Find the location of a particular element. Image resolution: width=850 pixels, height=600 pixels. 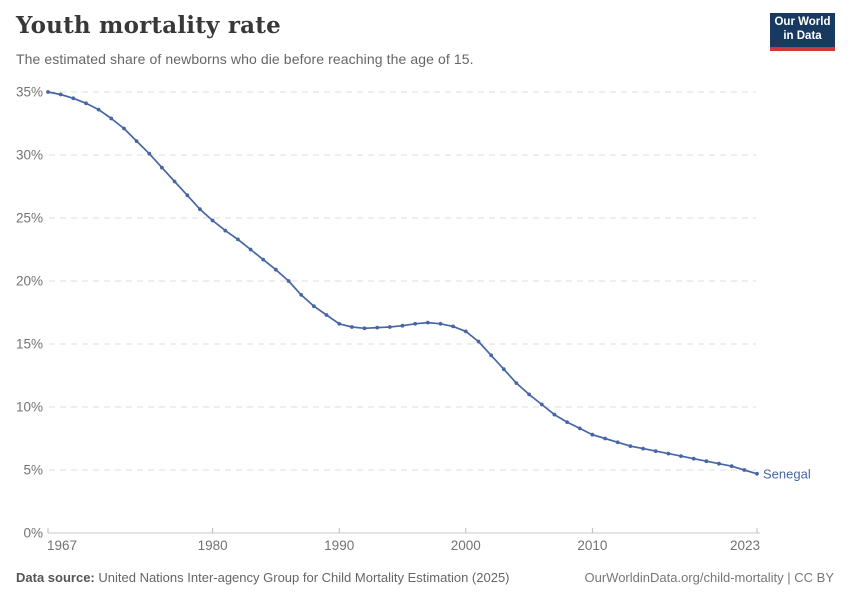

y-tick-label: 0% is located at coordinates (33, 533).